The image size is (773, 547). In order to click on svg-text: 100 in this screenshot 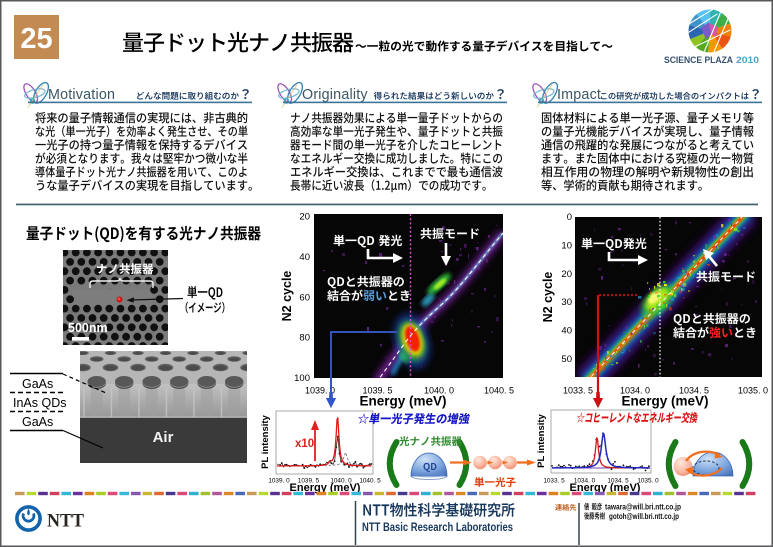, I will do `click(302, 378)`.